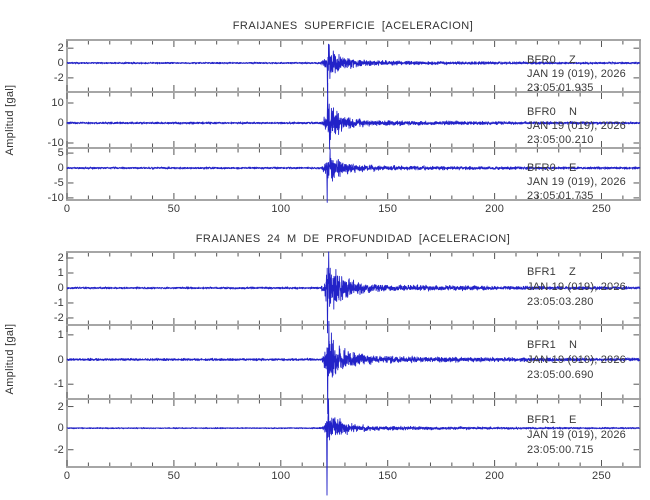 This screenshot has height=500, width=650. What do you see at coordinates (353, 68) in the screenshot?
I see `waveform-bfr0-z` at bounding box center [353, 68].